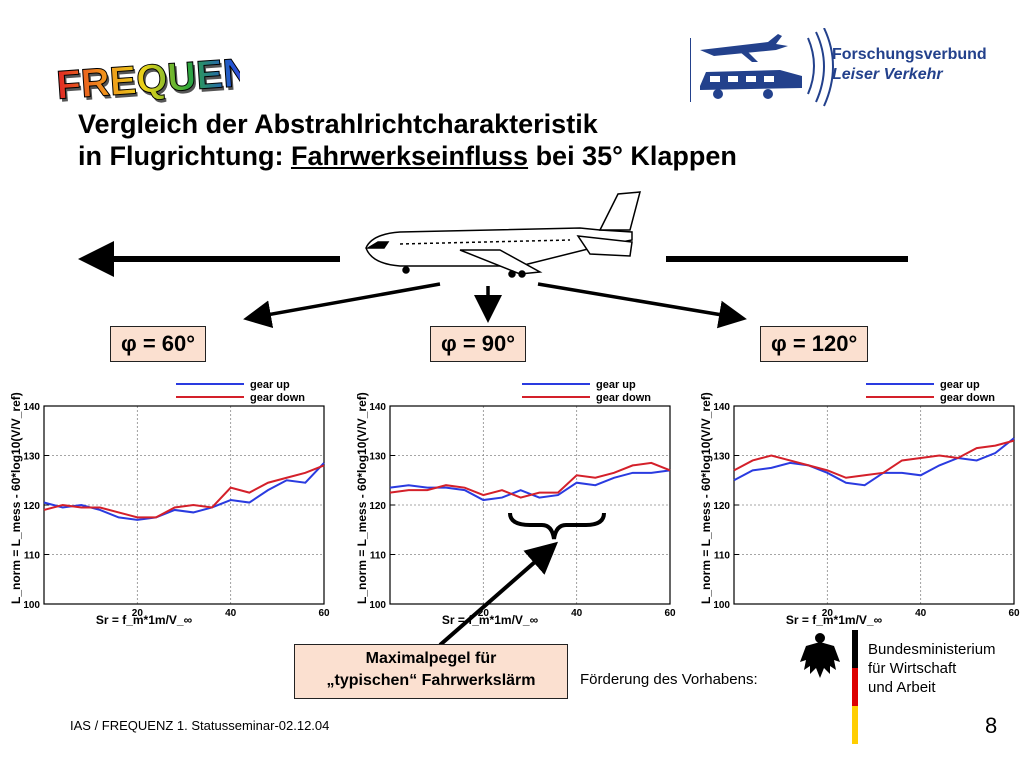 This screenshot has height=768, width=1024. I want to click on footer-text: IAS / FREQUENZ 1. Statusseminar-02.12.04, so click(200, 725).